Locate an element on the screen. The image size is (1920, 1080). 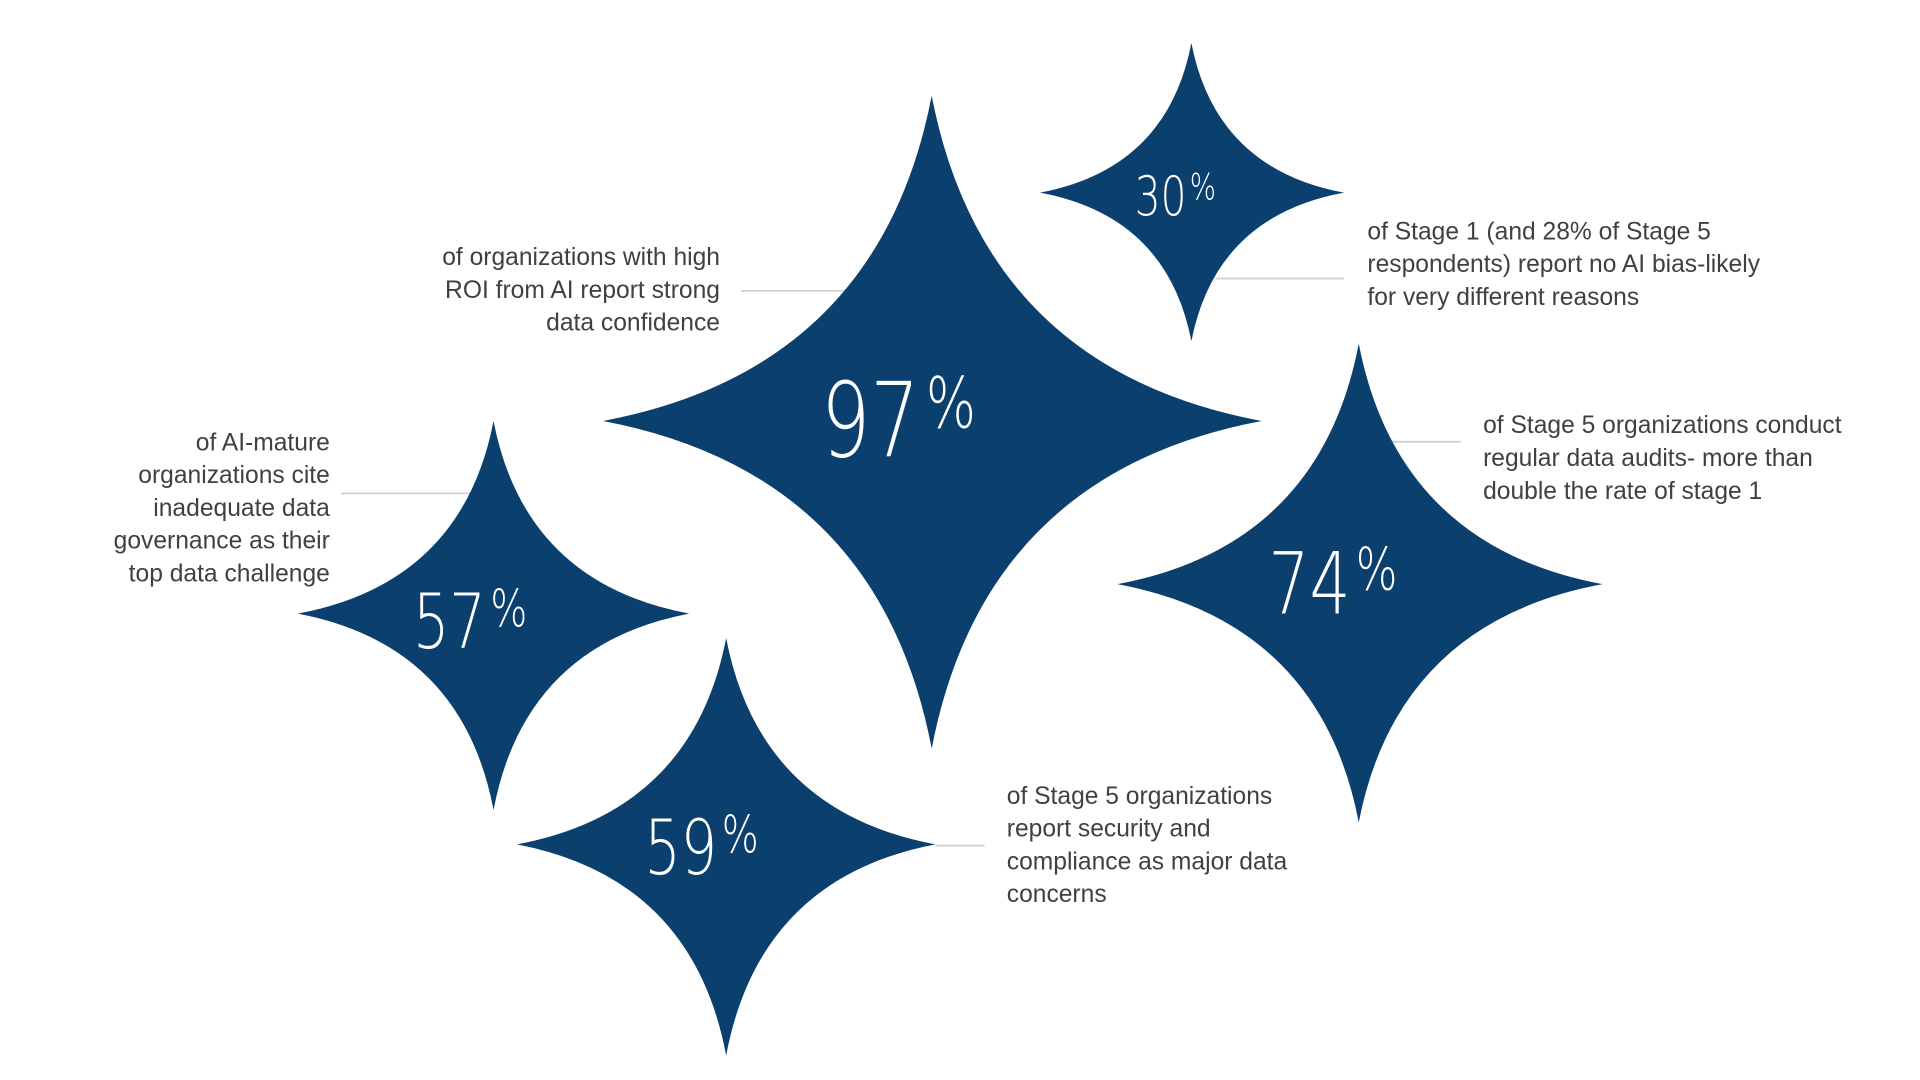
description-line: top data challenge is located at coordinates (229, 574).